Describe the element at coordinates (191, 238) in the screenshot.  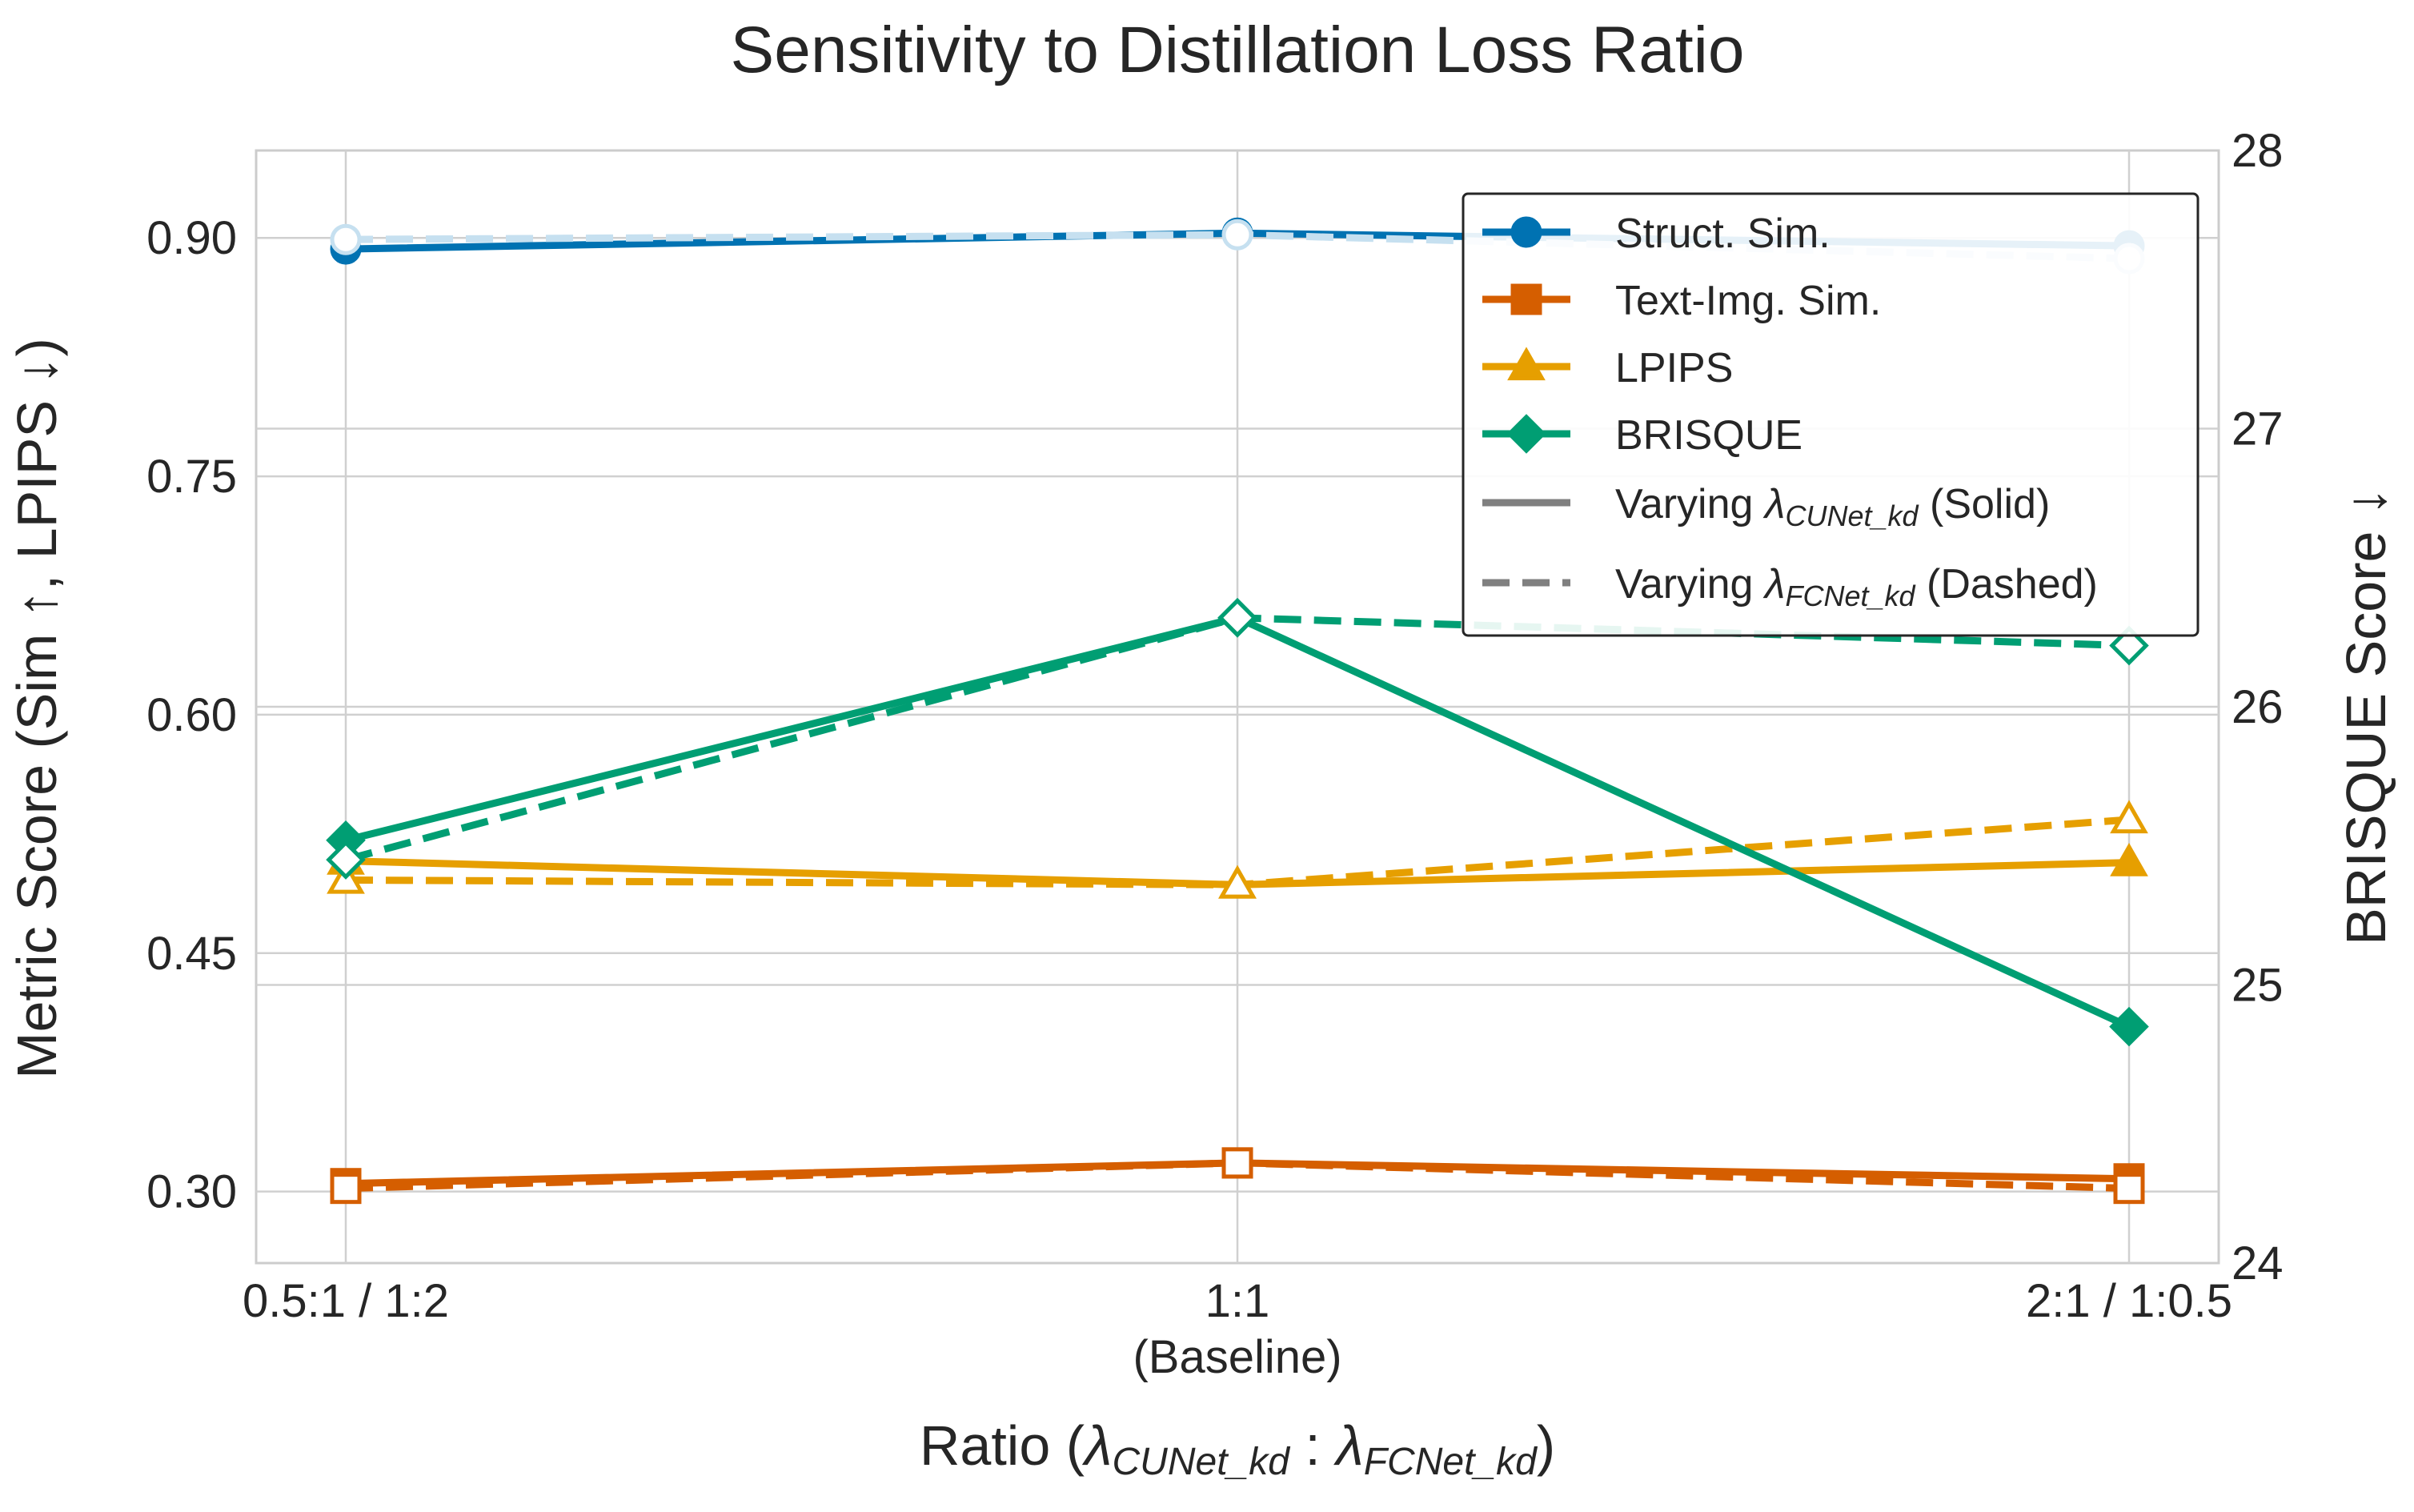
I see `y-tick-label: 0.90` at that location.